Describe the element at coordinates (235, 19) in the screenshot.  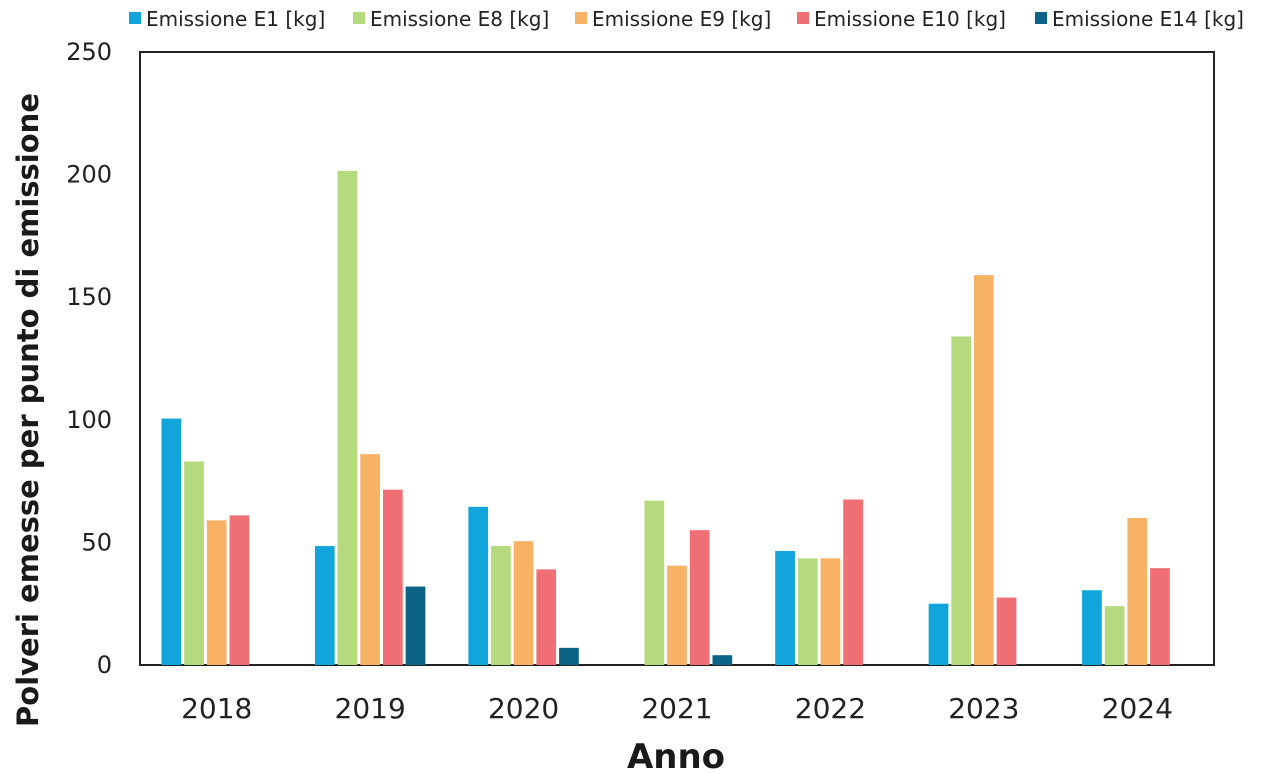
I see `legend-label: Emissione E1 [kg]` at that location.